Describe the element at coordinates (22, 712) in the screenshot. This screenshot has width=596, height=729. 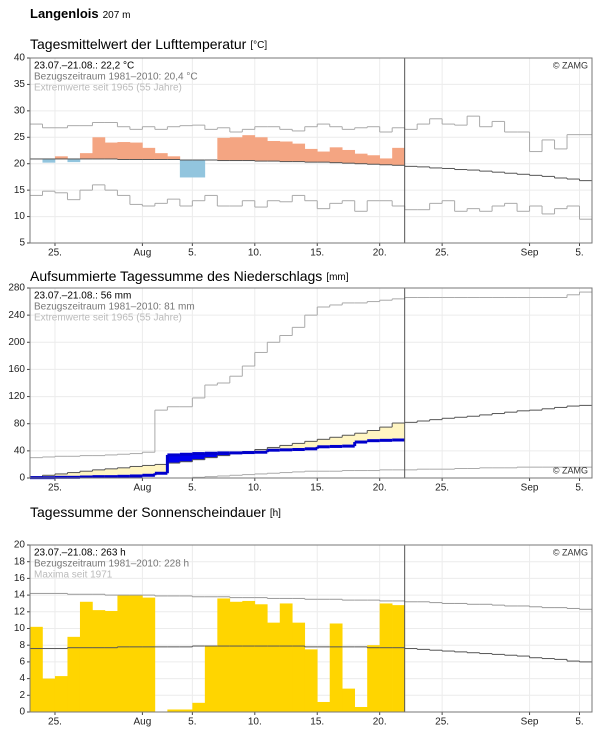
I see `y-tick-label: 0` at that location.